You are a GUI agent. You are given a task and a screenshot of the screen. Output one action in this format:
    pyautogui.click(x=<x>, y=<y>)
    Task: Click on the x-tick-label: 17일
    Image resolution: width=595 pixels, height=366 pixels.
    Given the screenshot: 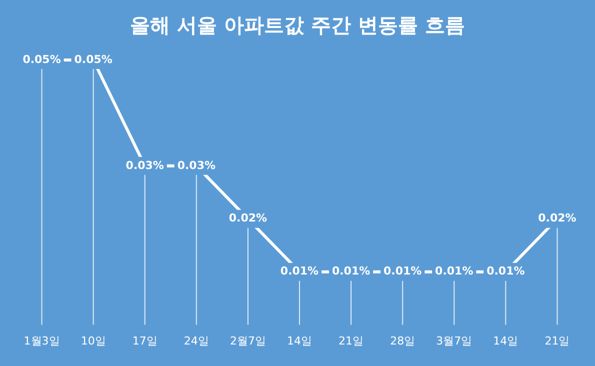 What is the action you would take?
    pyautogui.click(x=145, y=341)
    